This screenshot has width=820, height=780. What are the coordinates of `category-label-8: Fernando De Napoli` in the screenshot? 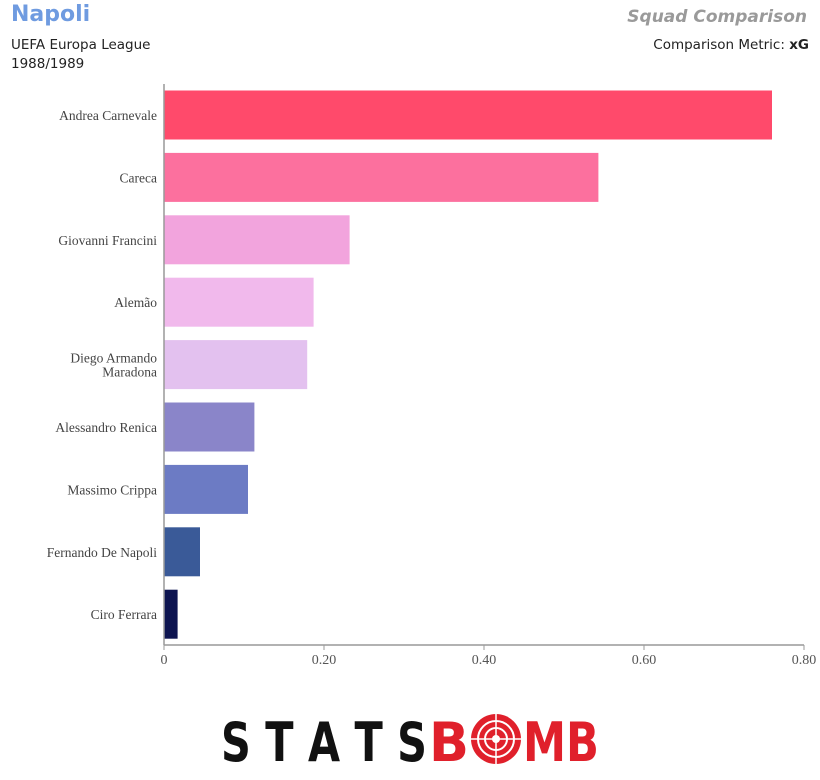 It's located at (102, 552).